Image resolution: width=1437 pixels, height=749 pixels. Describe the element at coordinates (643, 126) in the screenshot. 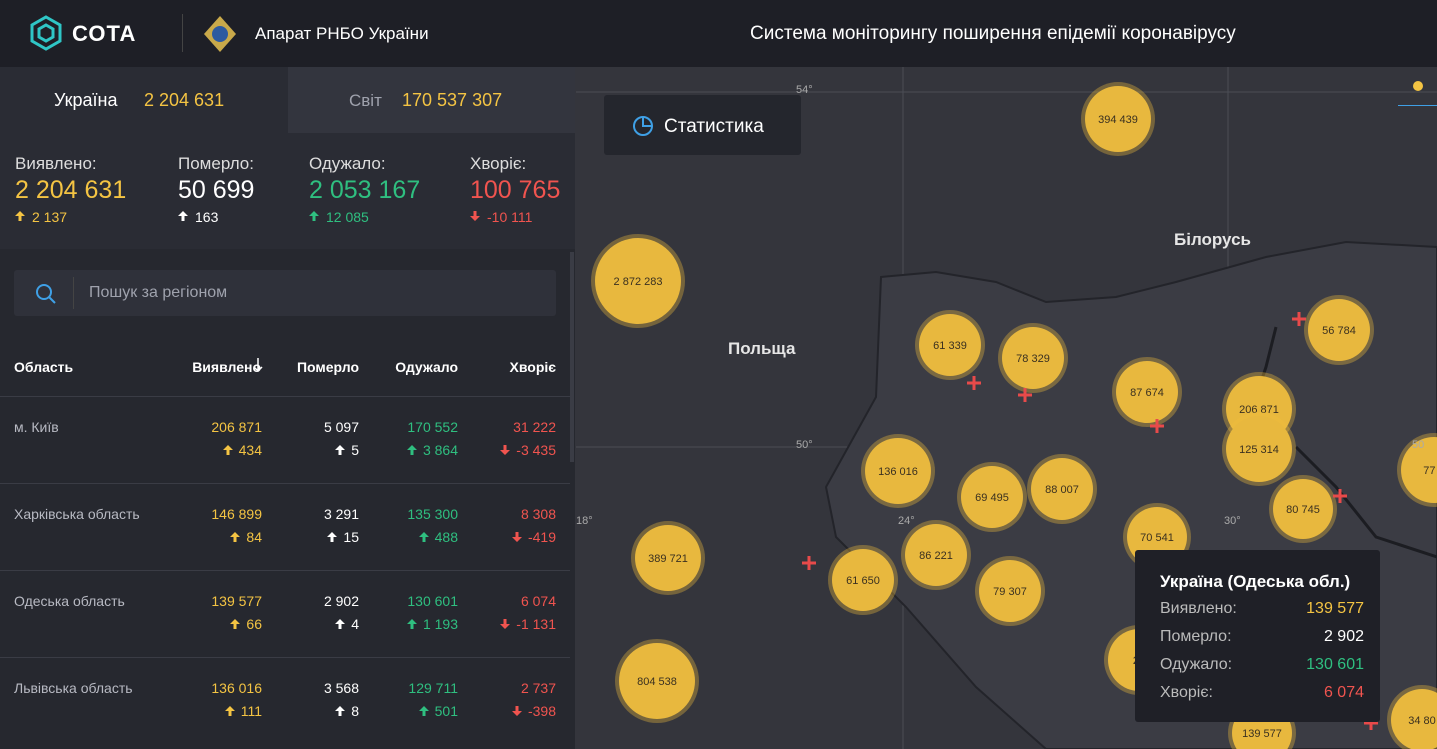

I see `chart-icon` at that location.